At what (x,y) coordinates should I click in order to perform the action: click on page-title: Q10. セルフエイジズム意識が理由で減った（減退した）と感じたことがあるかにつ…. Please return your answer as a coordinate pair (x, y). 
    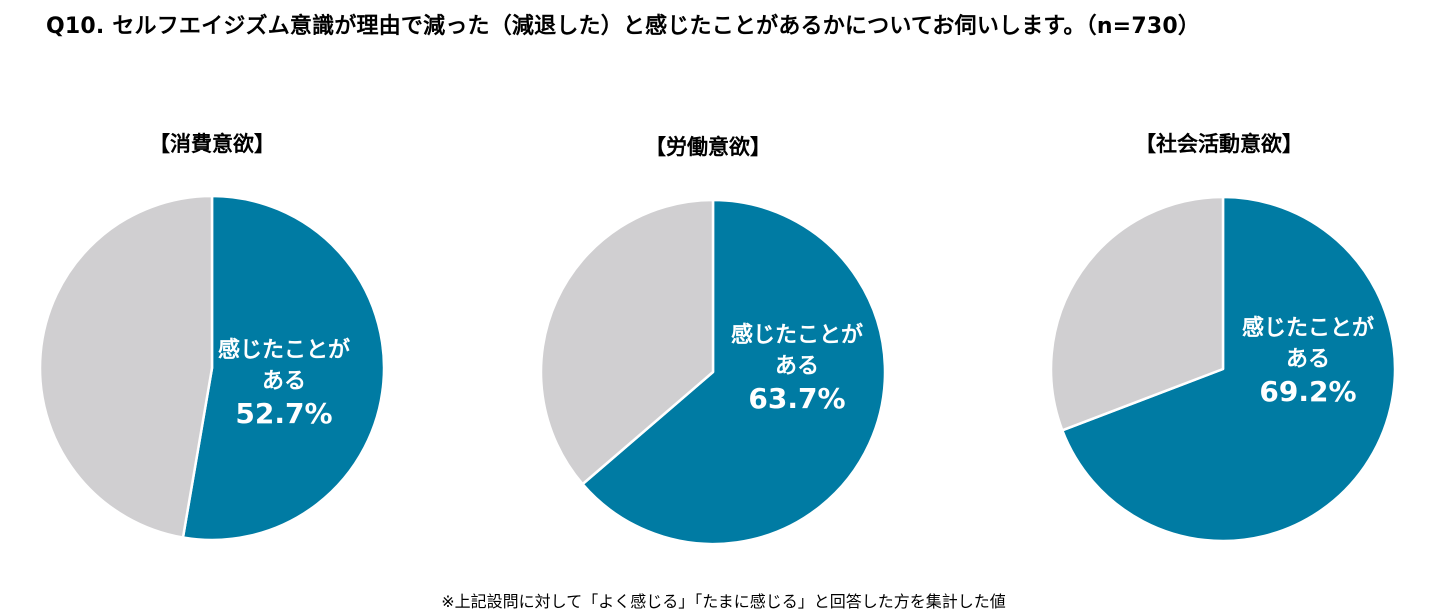
    Looking at the image, I should click on (623, 26).